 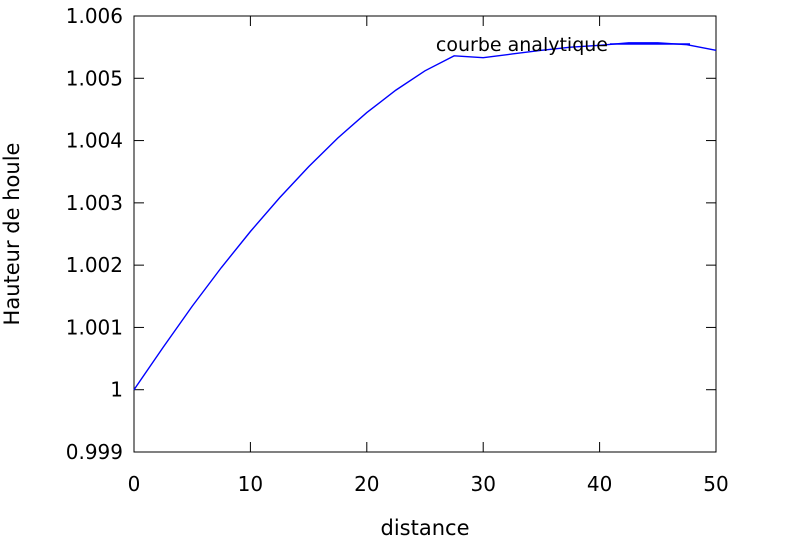 What do you see at coordinates (94, 452) in the screenshot?
I see `y-tick-label: 0.999` at bounding box center [94, 452].